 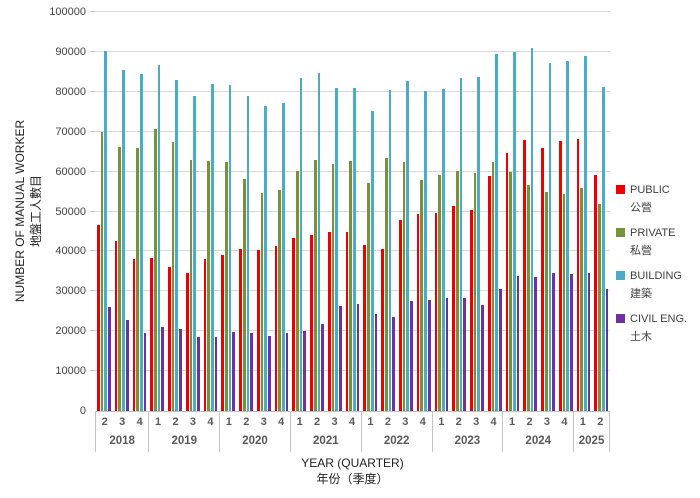 What do you see at coordinates (335, 211) in the screenshot?
I see `quarter-group-2021q3` at bounding box center [335, 211].